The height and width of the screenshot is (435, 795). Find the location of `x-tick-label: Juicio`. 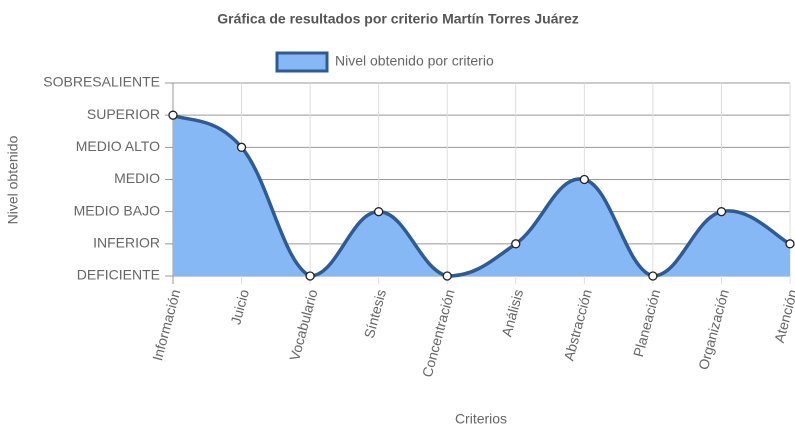

x-tick-label: Juicio is located at coordinates (239, 306).